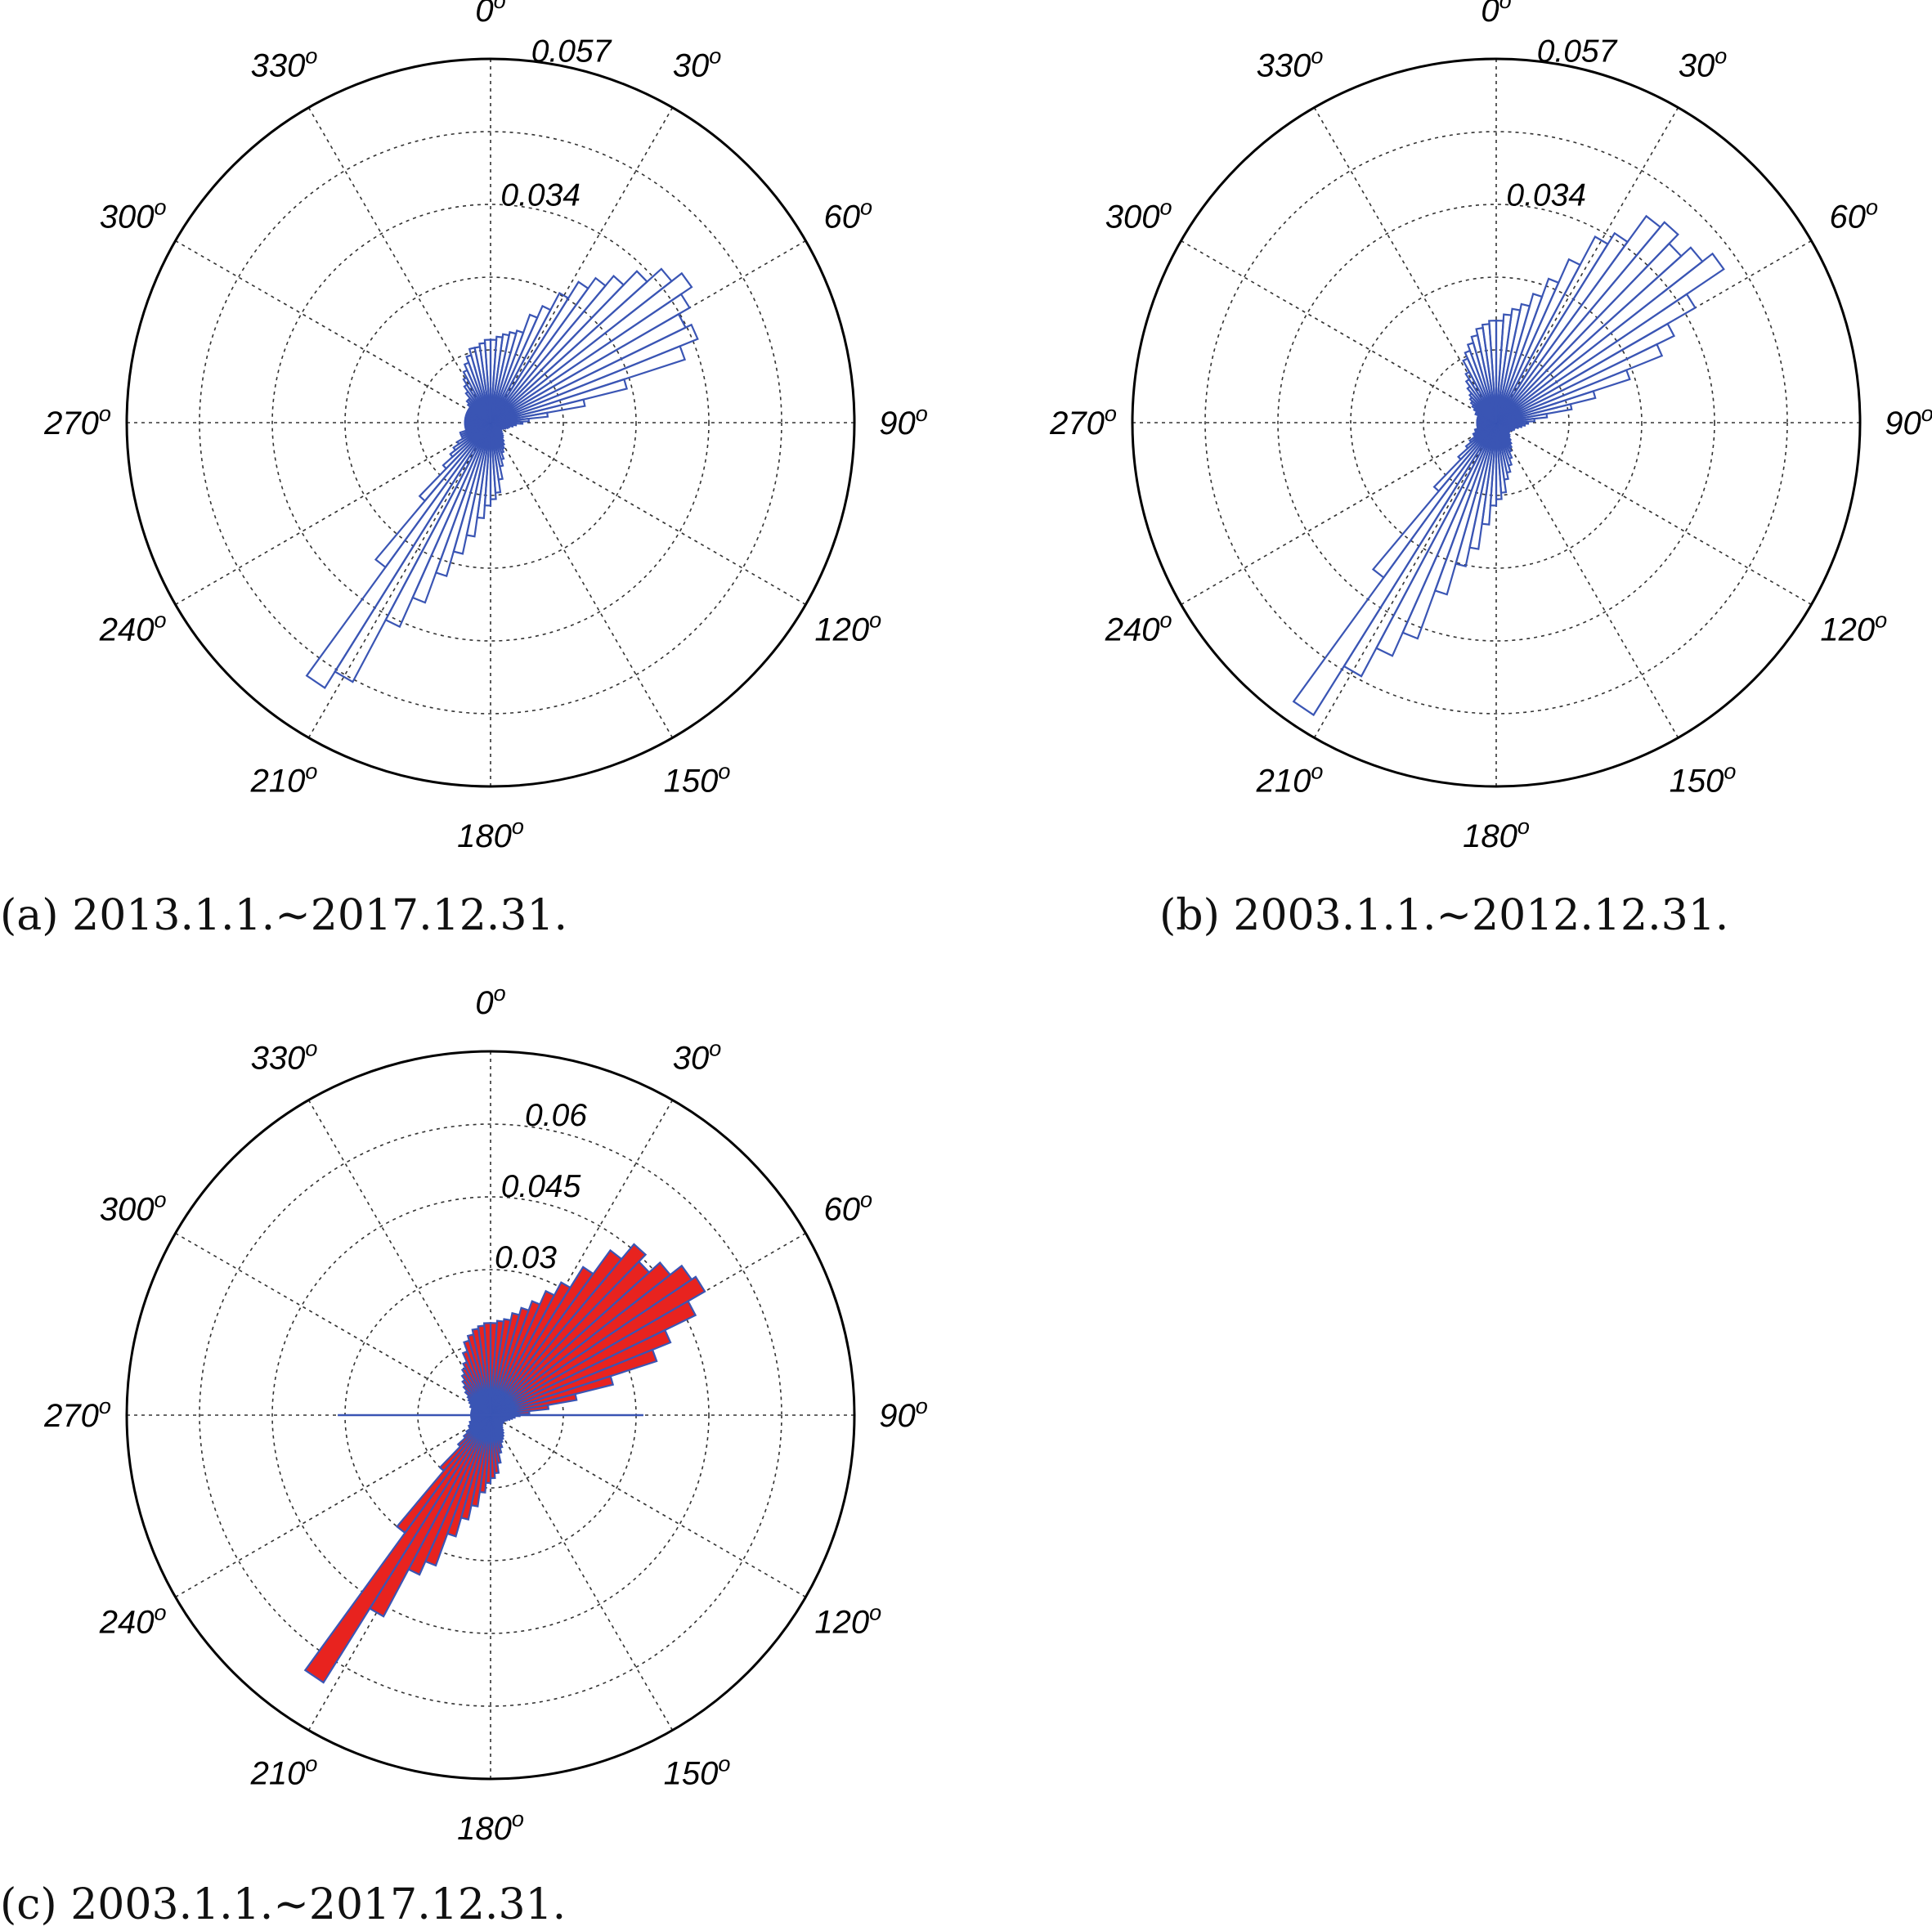 The width and height of the screenshot is (1932, 1931). I want to click on angle-label: 0o, so click(490, 14).